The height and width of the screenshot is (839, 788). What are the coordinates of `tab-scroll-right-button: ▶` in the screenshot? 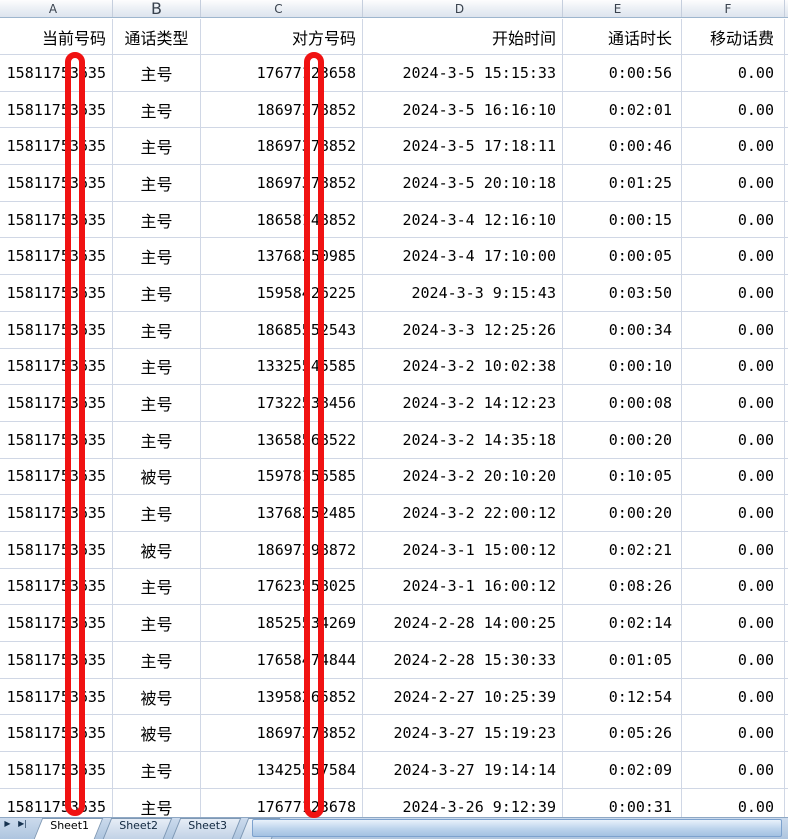 It's located at (7, 828).